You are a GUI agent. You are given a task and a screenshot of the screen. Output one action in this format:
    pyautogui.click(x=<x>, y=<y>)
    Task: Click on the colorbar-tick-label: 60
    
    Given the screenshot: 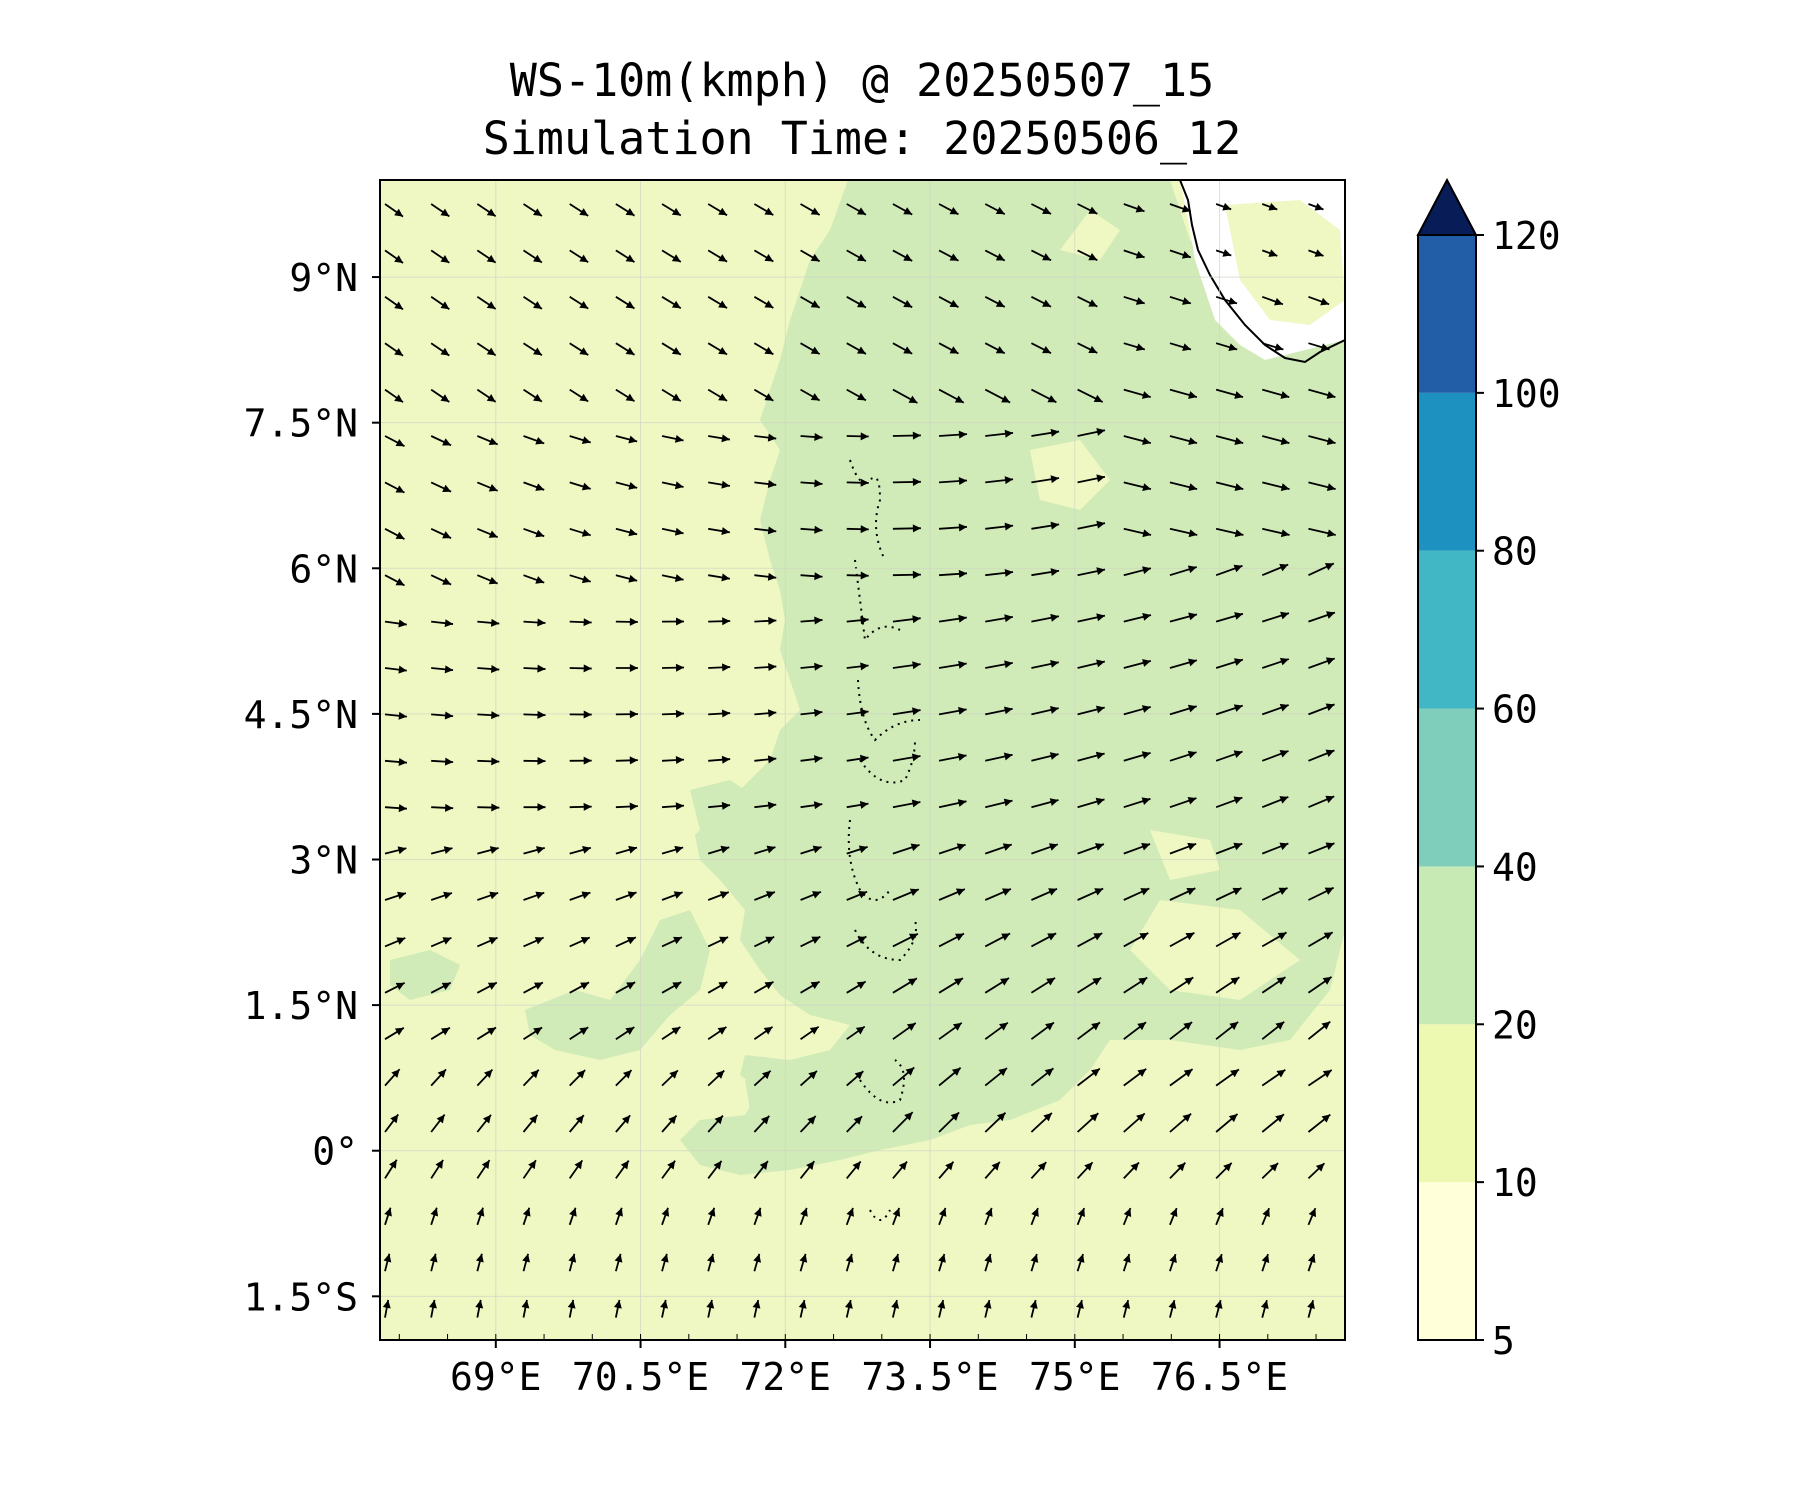 What is the action you would take?
    pyautogui.click(x=1515, y=710)
    